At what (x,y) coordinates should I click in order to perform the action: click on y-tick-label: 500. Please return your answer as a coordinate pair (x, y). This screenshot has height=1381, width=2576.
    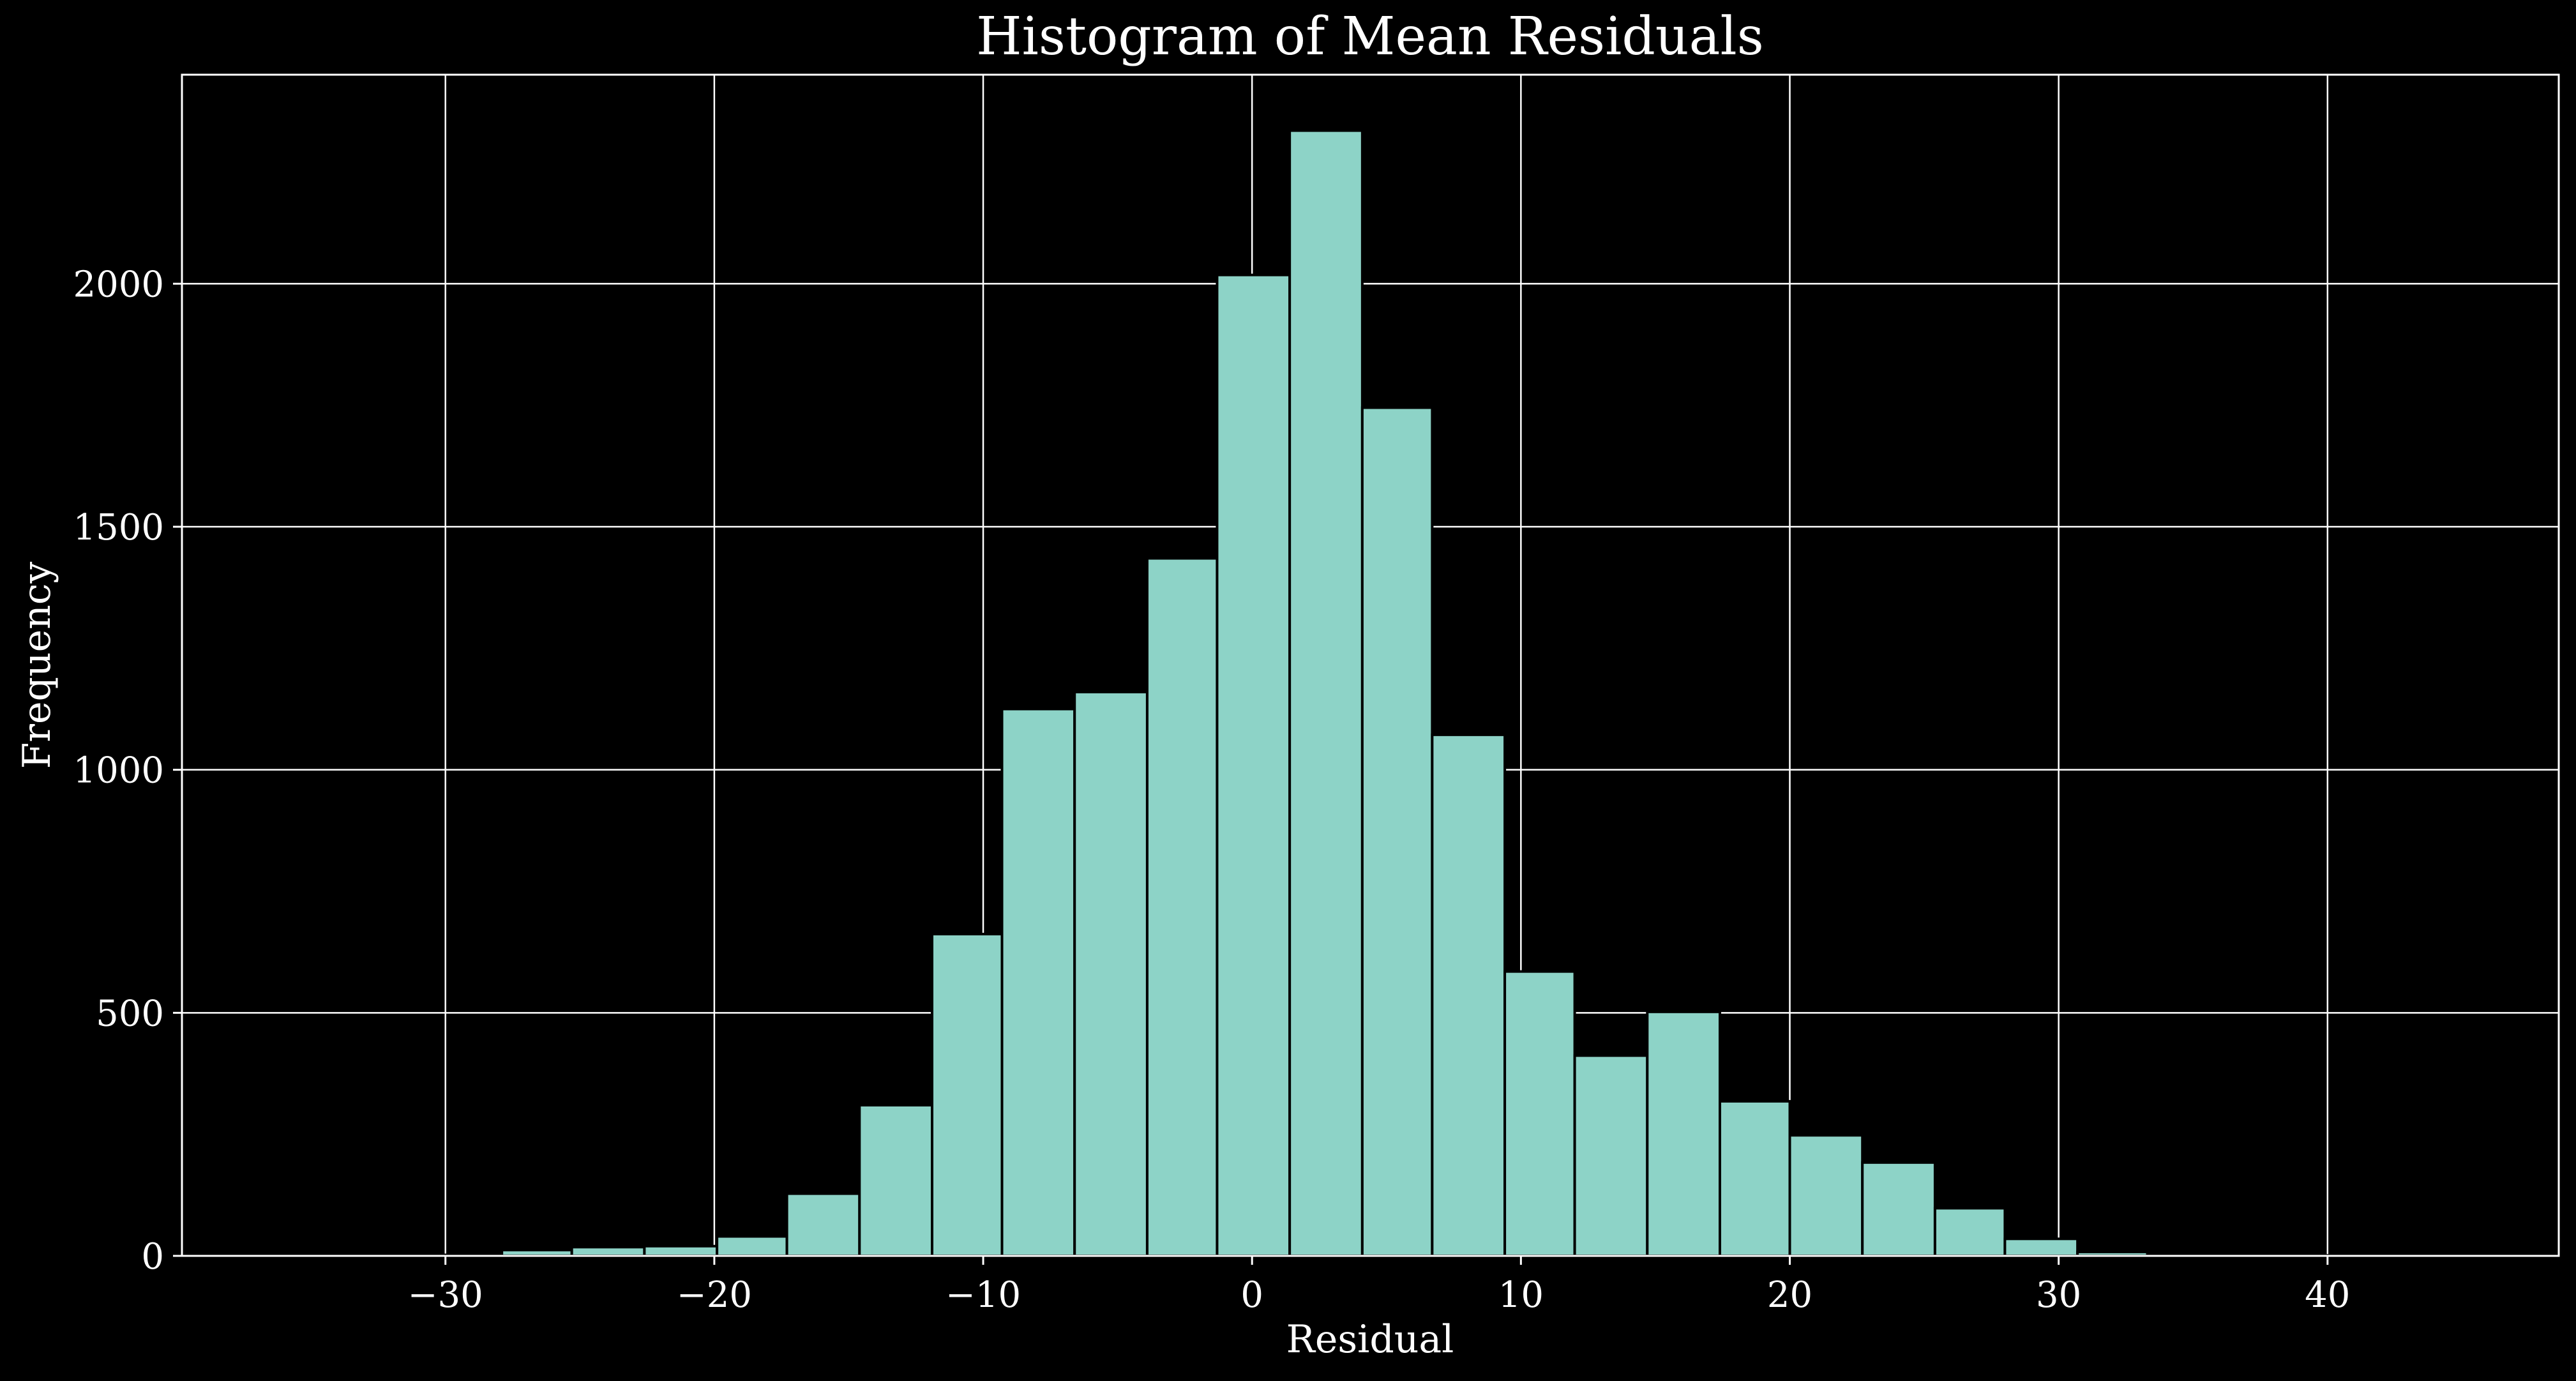
    Looking at the image, I should click on (130, 1014).